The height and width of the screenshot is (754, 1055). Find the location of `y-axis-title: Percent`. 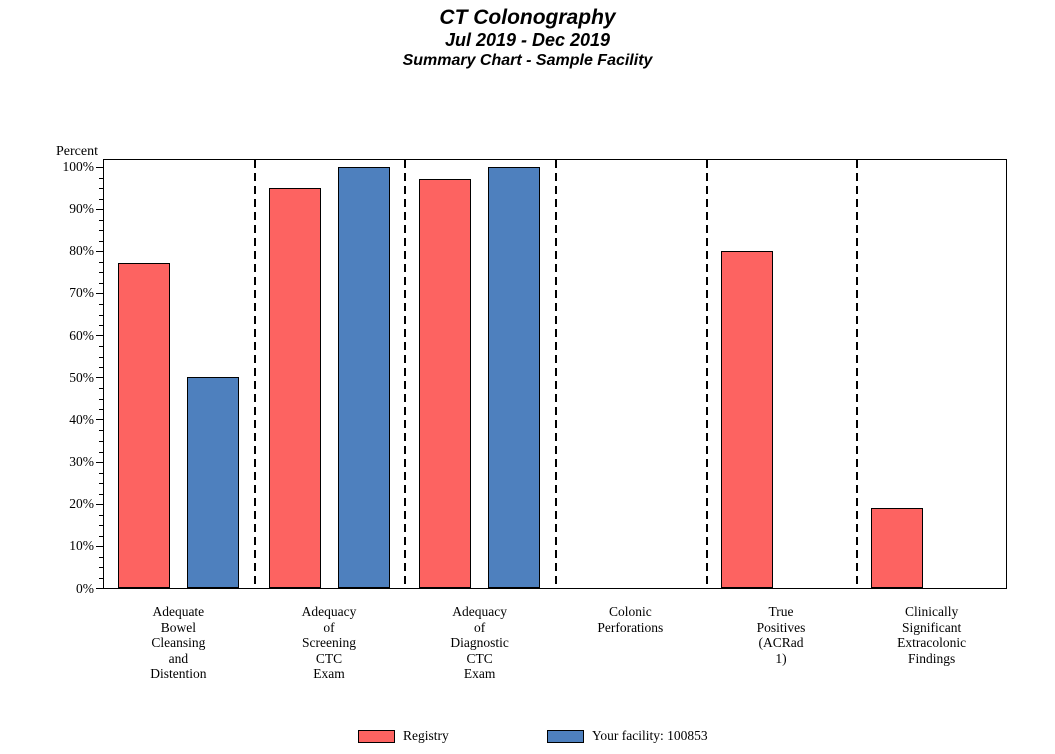

y-axis-title: Percent is located at coordinates (77, 151).